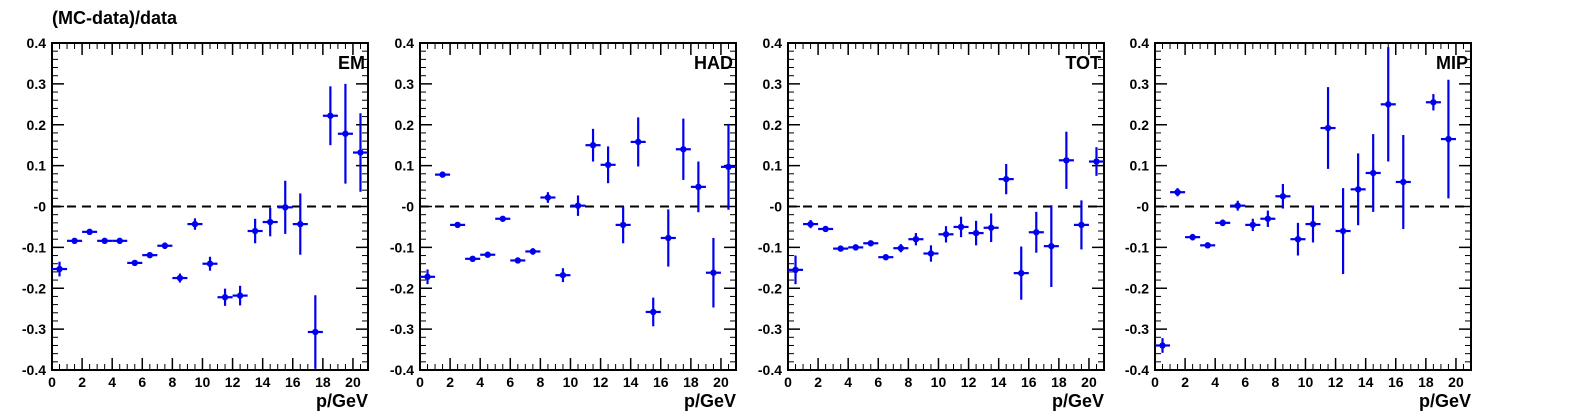 The image size is (1575, 419). I want to click on x-tick-label: 10, so click(1306, 382).